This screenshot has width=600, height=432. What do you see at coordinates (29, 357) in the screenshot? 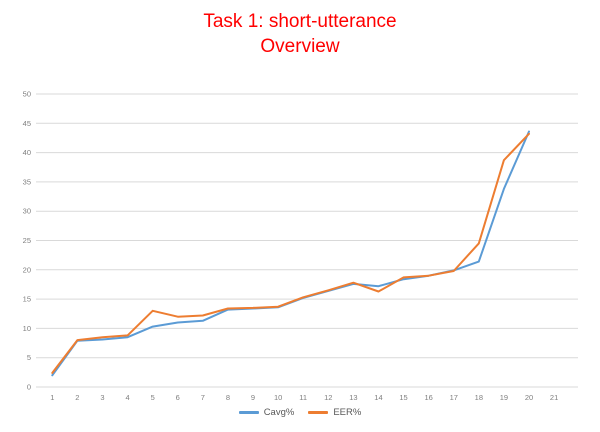
I see `y-tick-label: 5` at bounding box center [29, 357].